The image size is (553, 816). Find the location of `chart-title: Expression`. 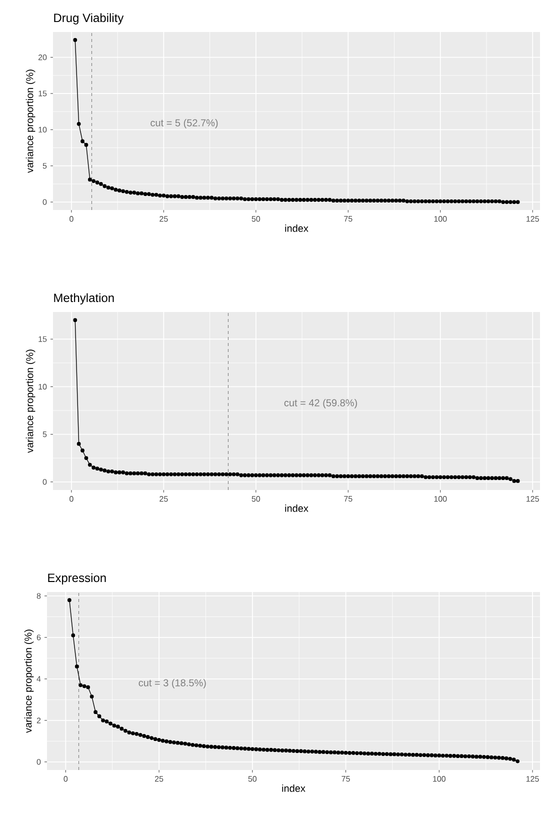

chart-title: Expression is located at coordinates (77, 578).